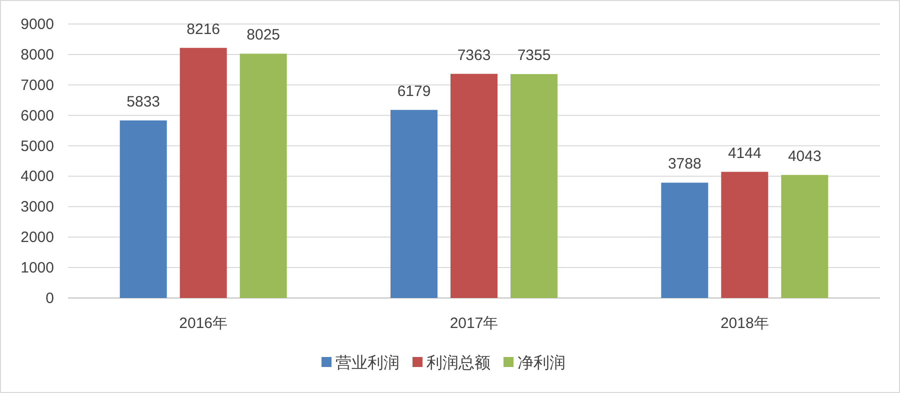 This screenshot has height=393, width=900. What do you see at coordinates (414, 91) in the screenshot?
I see `data-label: 6179` at bounding box center [414, 91].